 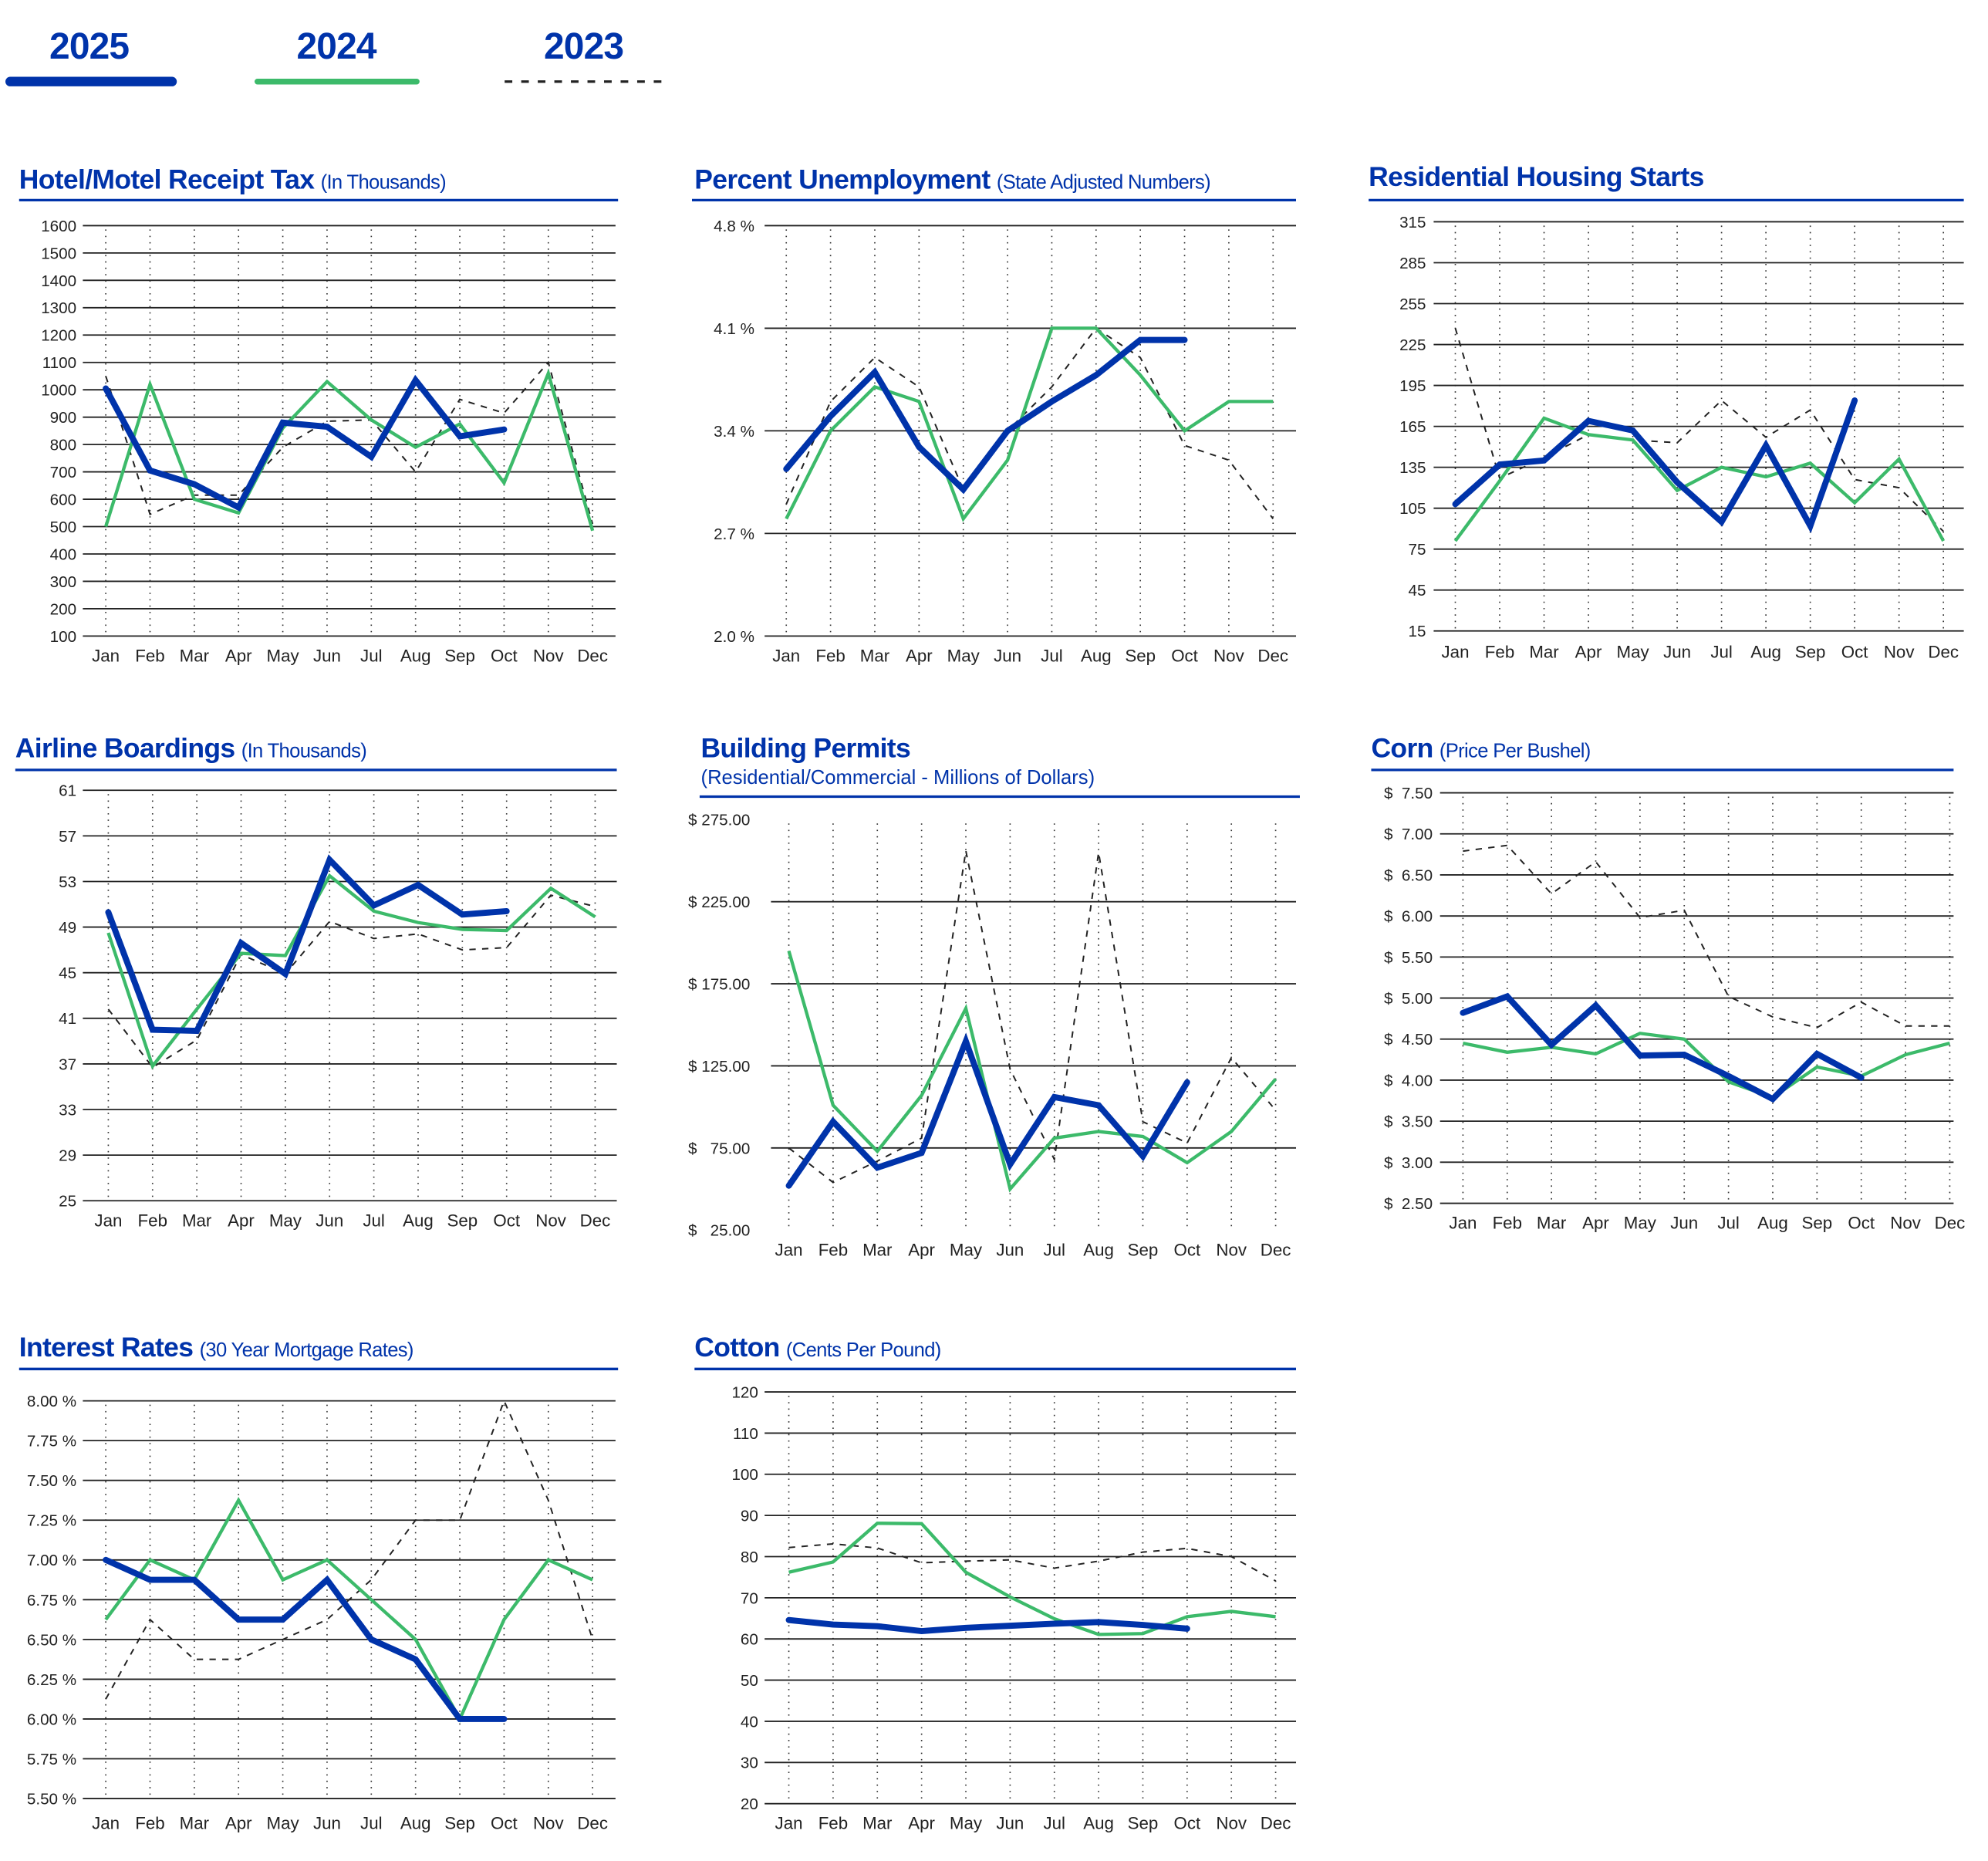 What do you see at coordinates (1408, 1081) in the screenshot?
I see `y-tick-label: $ 4.00` at bounding box center [1408, 1081].